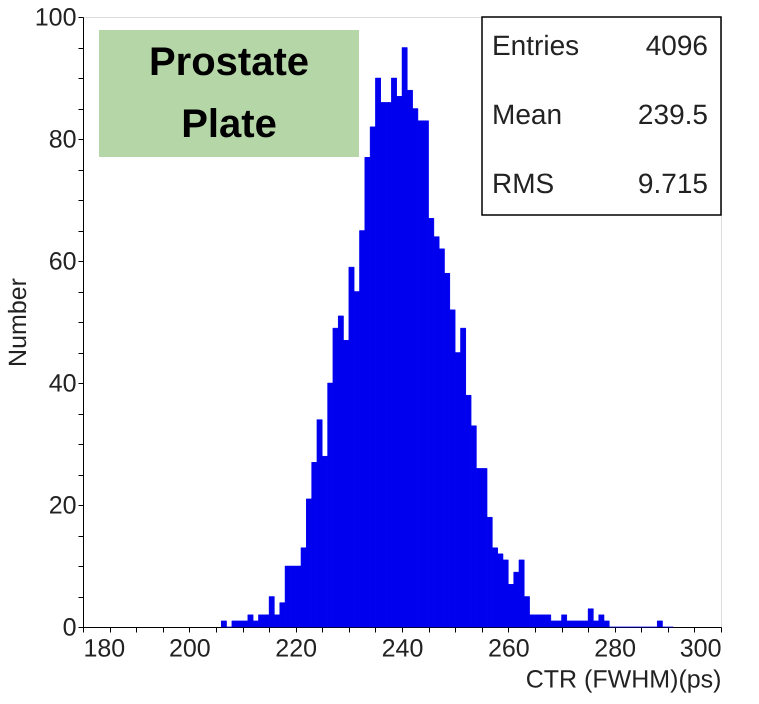 Image resolution: width=759 pixels, height=704 pixels. I want to click on x-tick-label: 280, so click(615, 648).